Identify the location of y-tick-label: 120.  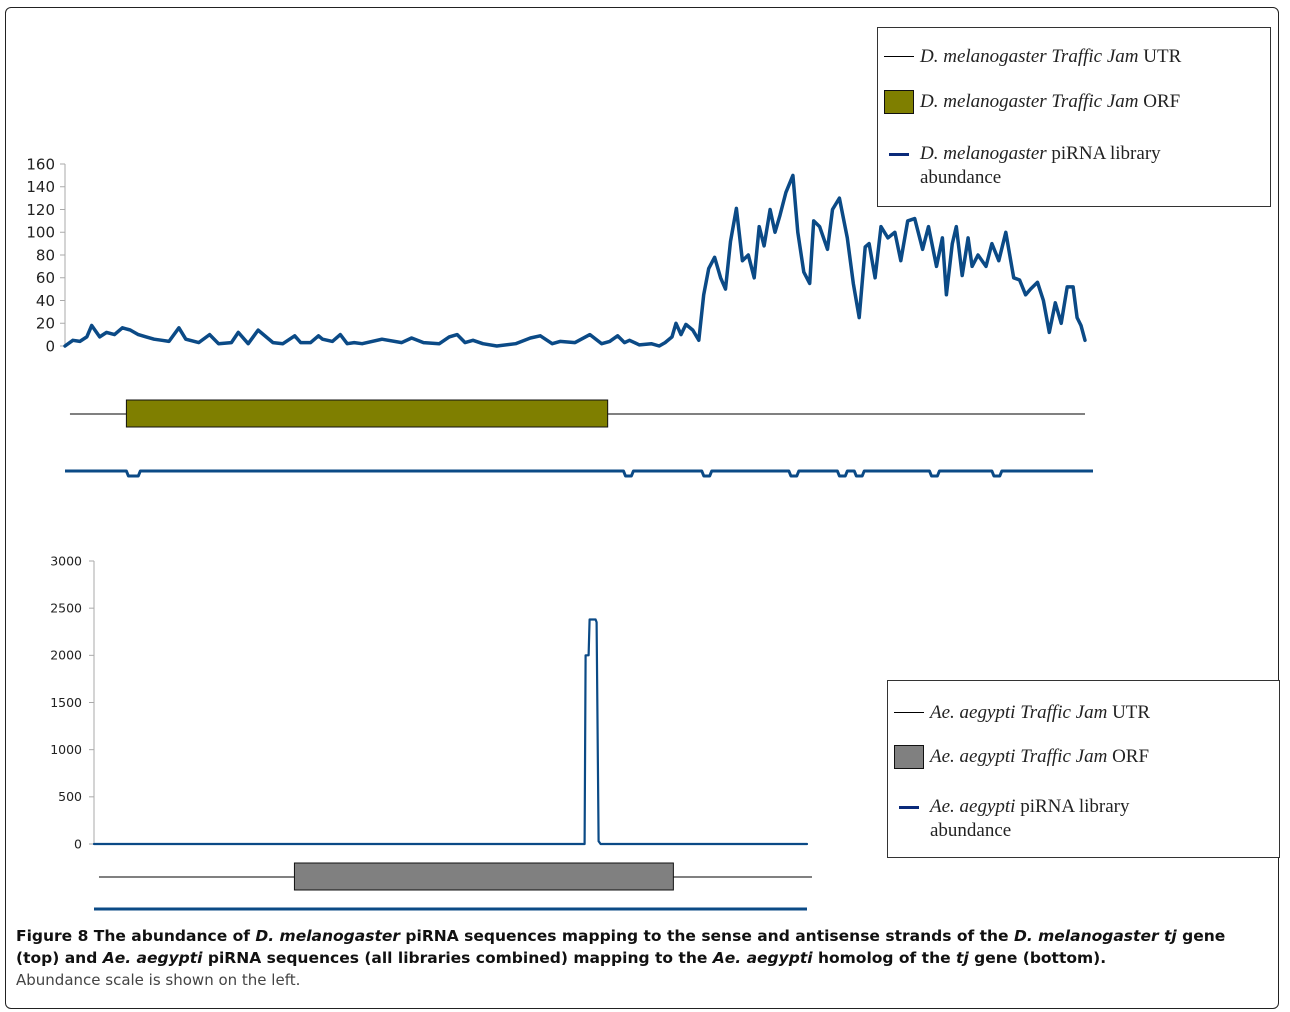
(40, 210).